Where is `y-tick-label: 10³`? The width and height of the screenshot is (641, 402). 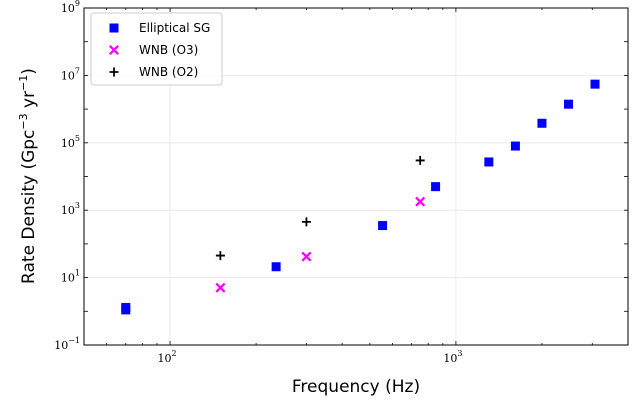
y-tick-label: 10³ is located at coordinates (70, 209).